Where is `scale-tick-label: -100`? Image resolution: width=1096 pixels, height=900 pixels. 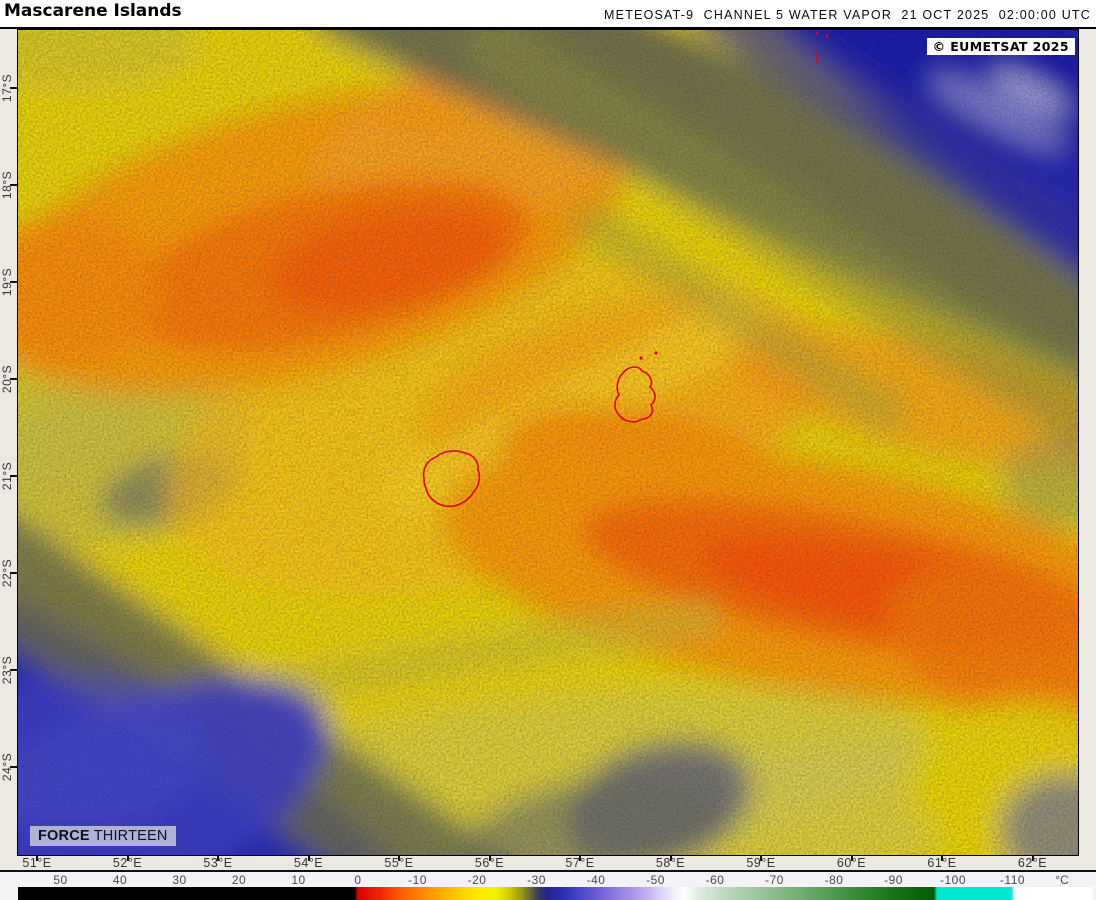
scale-tick-label: -100 is located at coordinates (953, 879).